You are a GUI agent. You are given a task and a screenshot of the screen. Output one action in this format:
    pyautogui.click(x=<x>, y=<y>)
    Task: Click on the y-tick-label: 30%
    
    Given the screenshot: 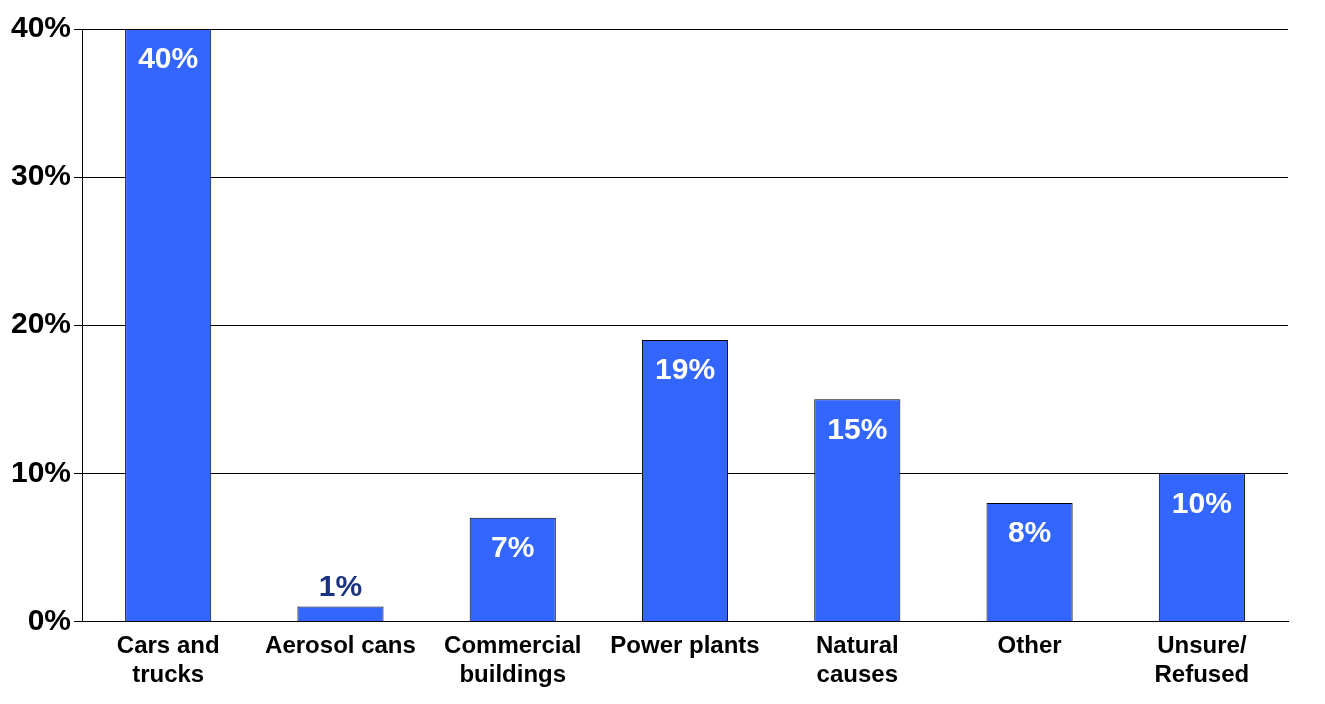 What is the action you would take?
    pyautogui.click(x=41, y=175)
    